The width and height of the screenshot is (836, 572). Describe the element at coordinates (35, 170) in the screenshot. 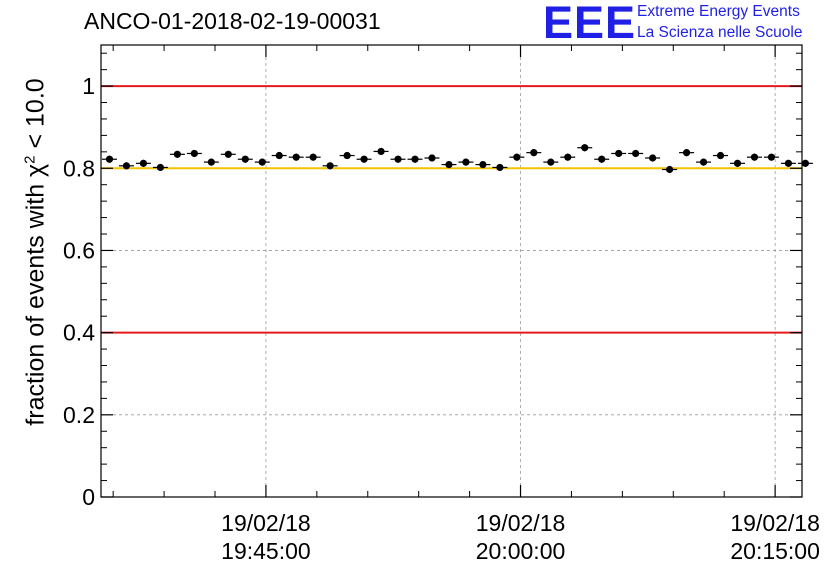

I see `y-axis-title-symbol: χ` at that location.